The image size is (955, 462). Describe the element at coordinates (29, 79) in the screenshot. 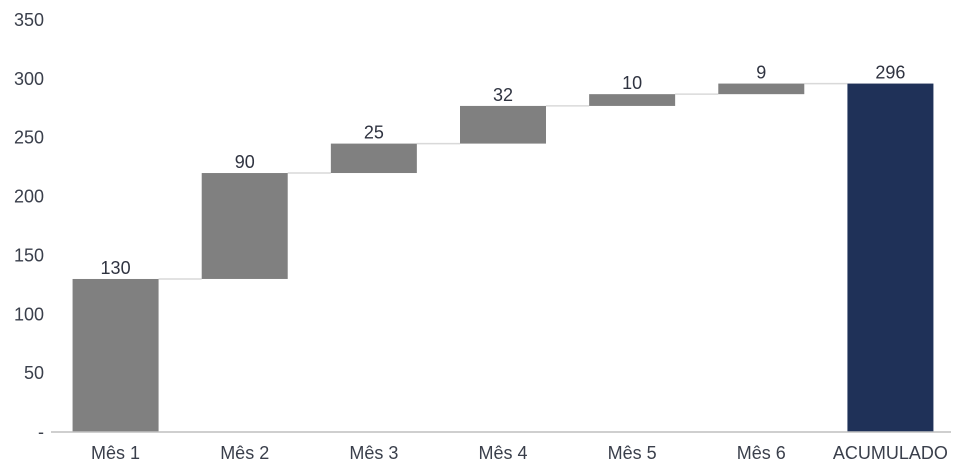

I see `y-tick-label: 300` at that location.